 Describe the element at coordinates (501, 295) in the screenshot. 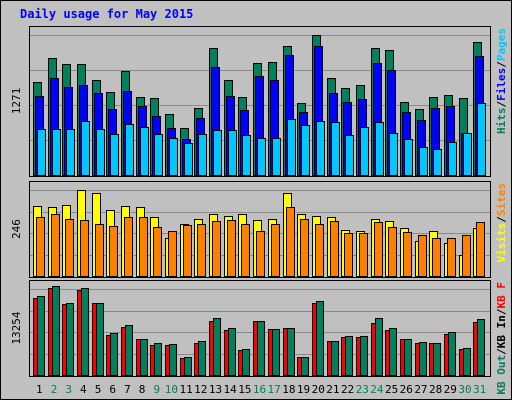

I see `legend-kb-f: KB F` at that location.